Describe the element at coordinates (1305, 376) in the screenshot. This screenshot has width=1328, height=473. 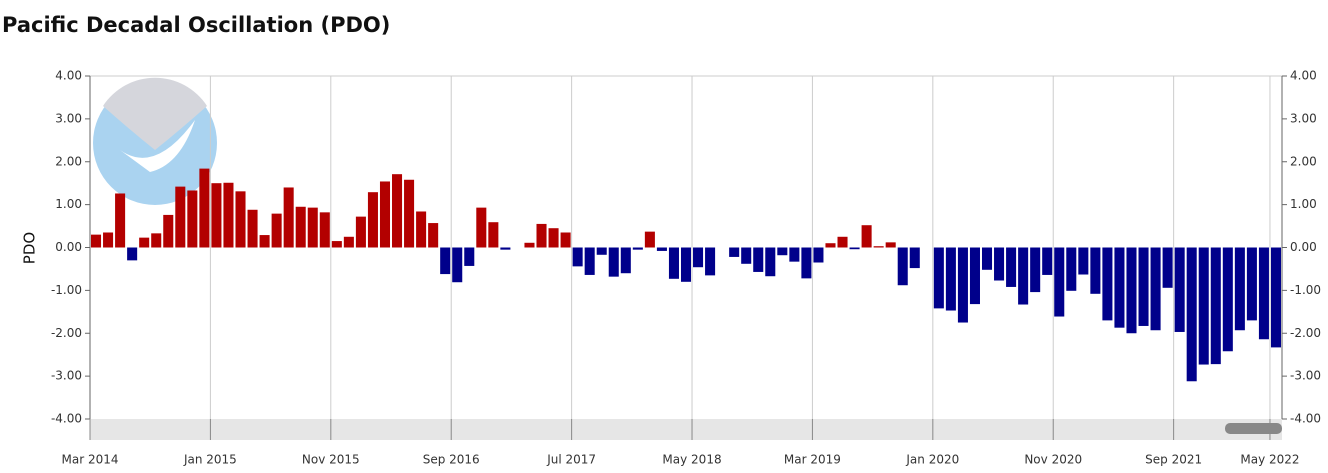
I see `y2-tick-label: -3.00` at that location.